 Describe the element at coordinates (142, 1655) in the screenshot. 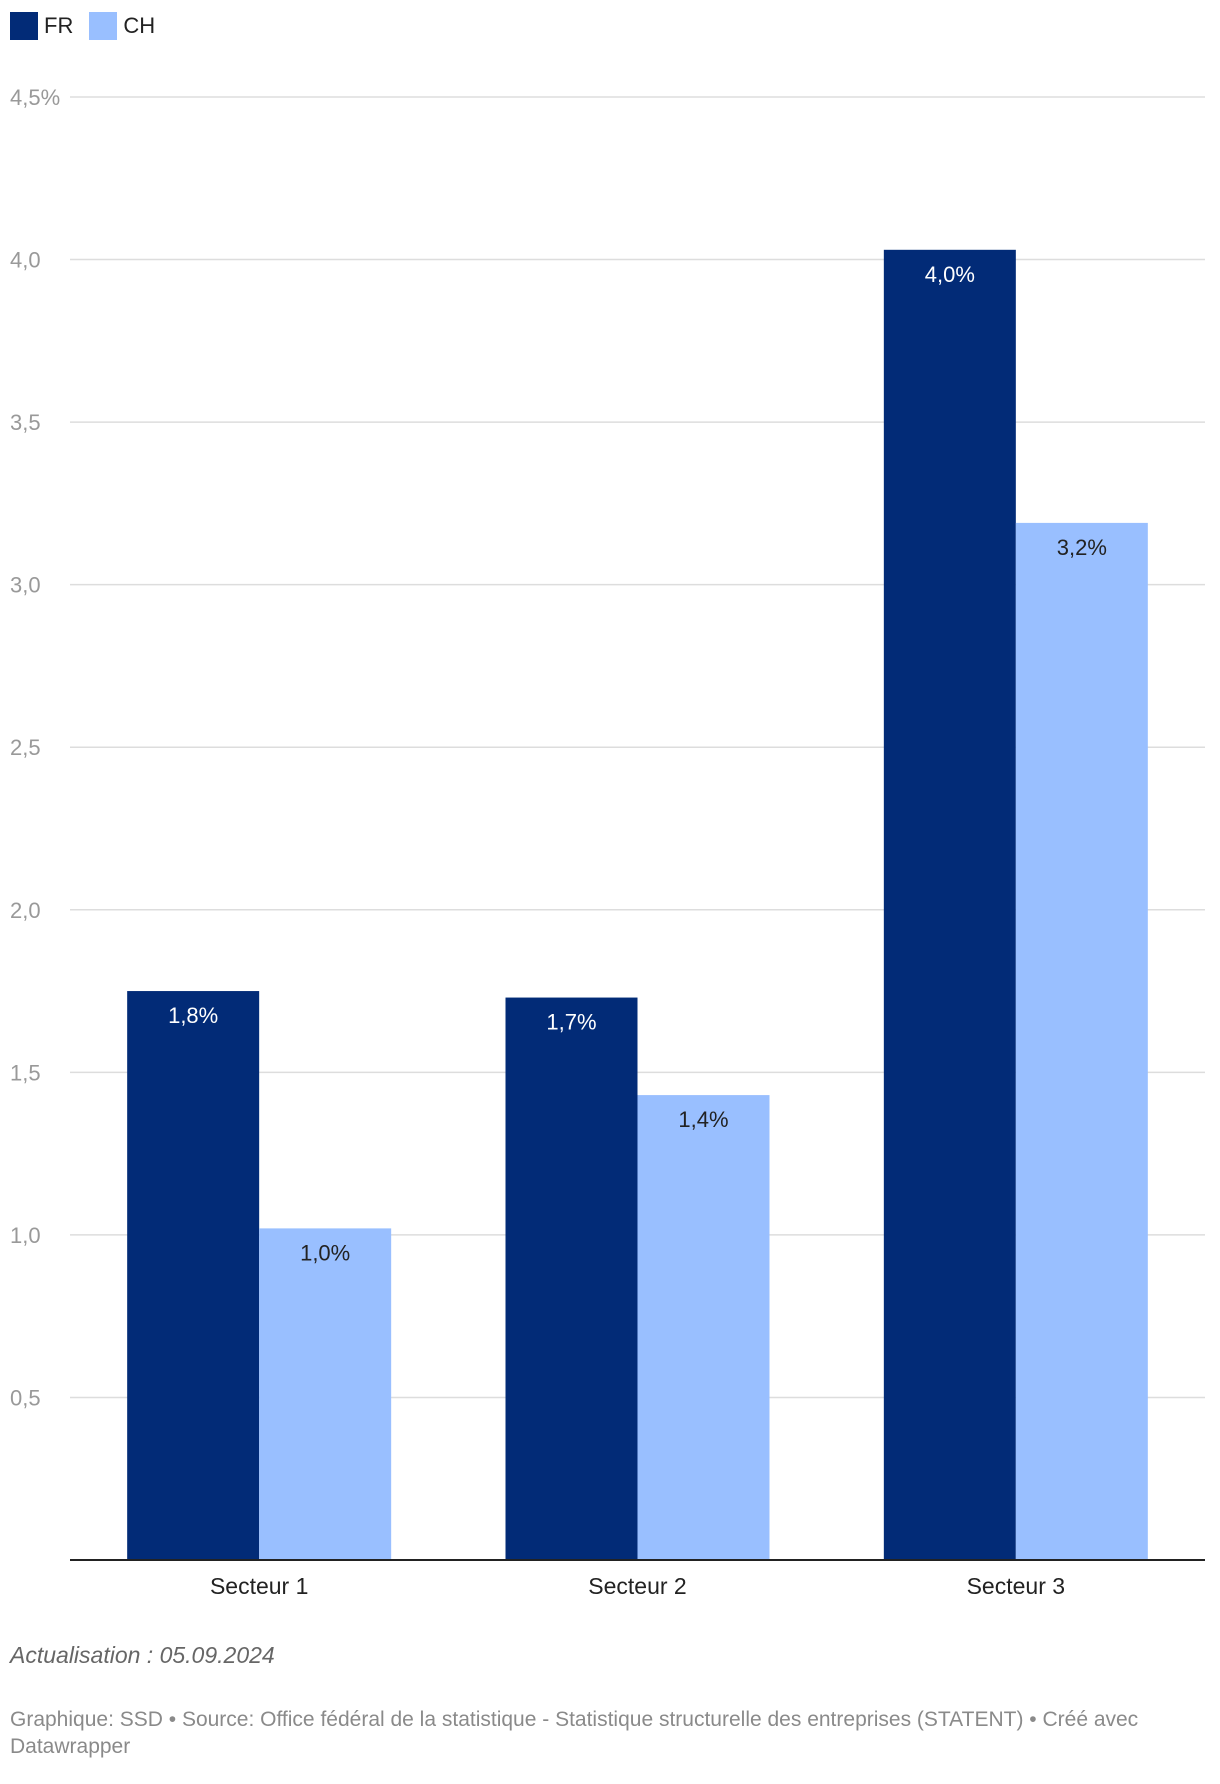

I see `update-note: Actualisation : 05.09.2024` at that location.